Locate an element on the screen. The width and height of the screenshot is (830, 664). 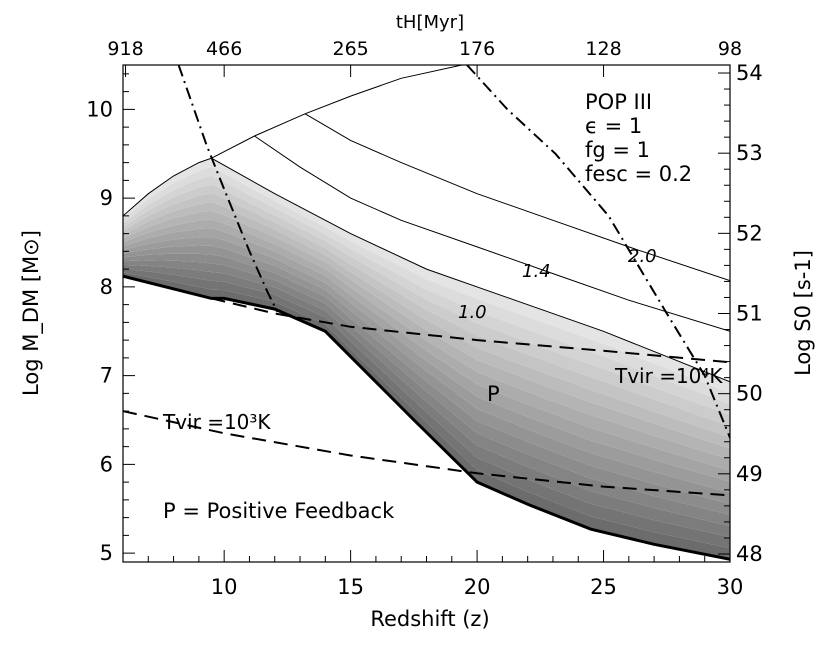
y-right-tick-label: 54 is located at coordinates (749, 73).